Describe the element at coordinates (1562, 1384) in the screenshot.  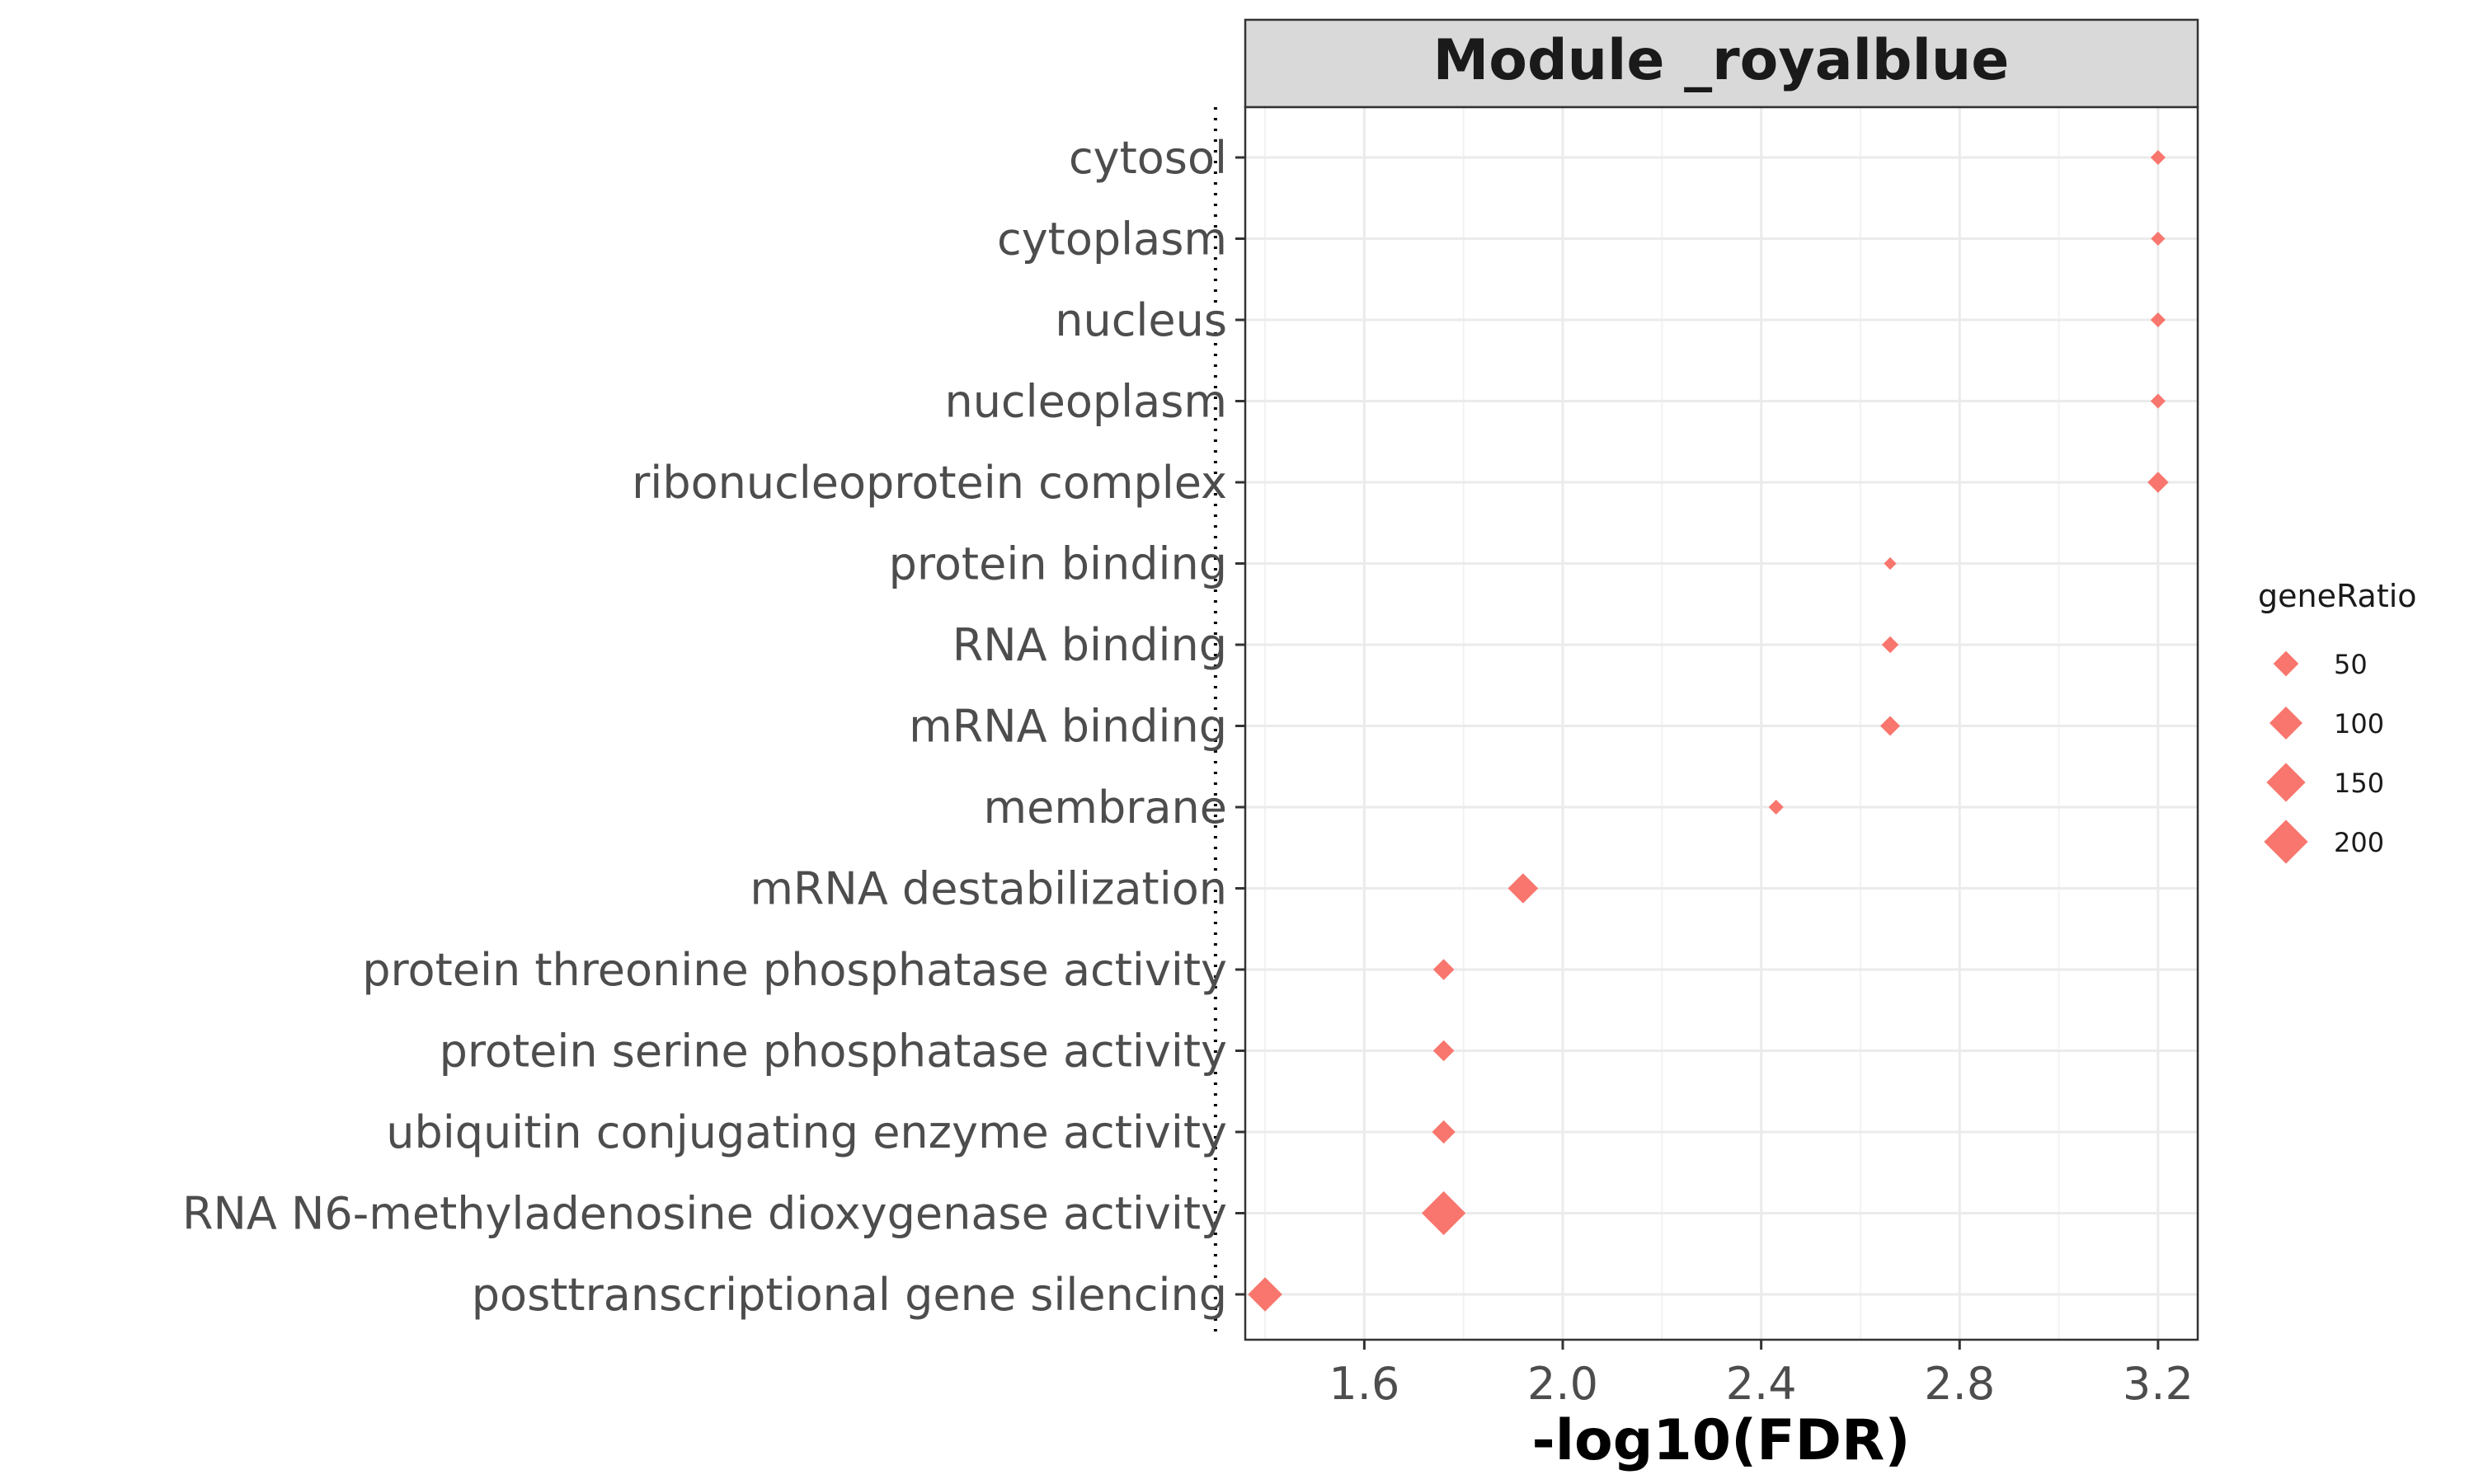
I see `x-tick-label: 2.0` at that location.